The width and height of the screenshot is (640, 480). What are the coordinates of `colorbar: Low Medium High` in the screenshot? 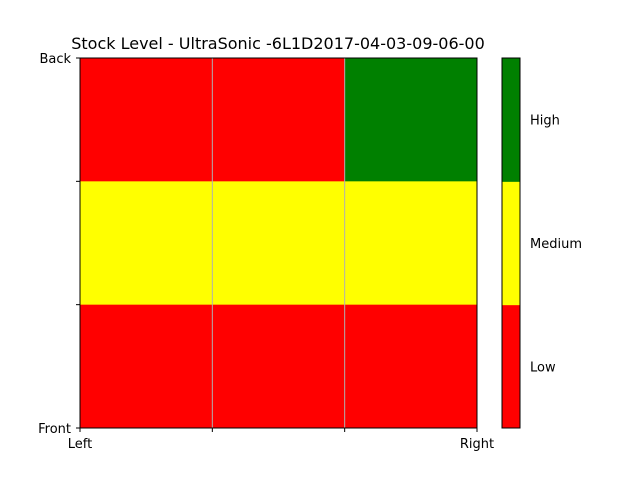 It's located at (541, 243).